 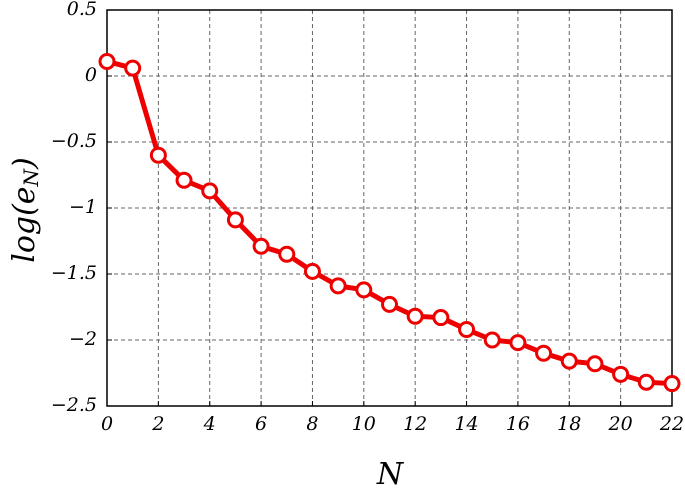 What do you see at coordinates (261, 424) in the screenshot?
I see `x-tick-label: 6` at bounding box center [261, 424].